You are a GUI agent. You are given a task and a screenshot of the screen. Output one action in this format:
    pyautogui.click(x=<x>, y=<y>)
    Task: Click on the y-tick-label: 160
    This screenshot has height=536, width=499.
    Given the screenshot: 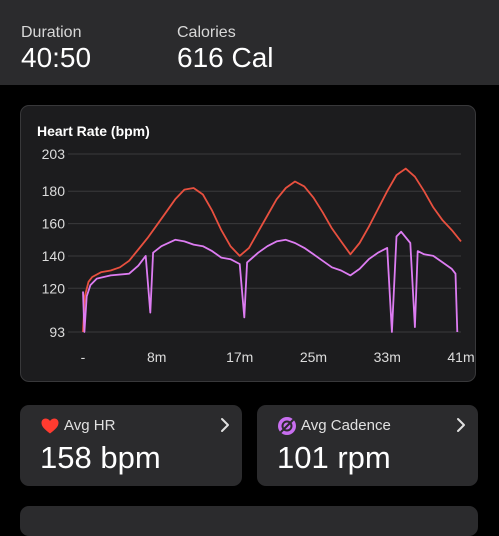 What is the action you would take?
    pyautogui.click(x=54, y=224)
    